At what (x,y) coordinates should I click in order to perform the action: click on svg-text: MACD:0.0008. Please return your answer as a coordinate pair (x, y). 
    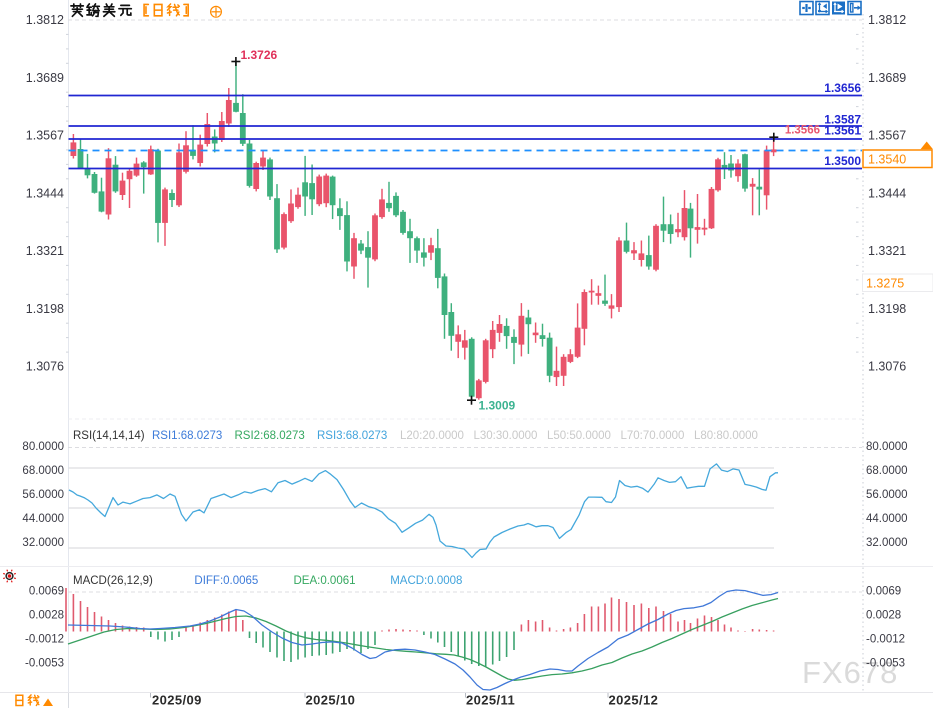
    Looking at the image, I should click on (426, 581).